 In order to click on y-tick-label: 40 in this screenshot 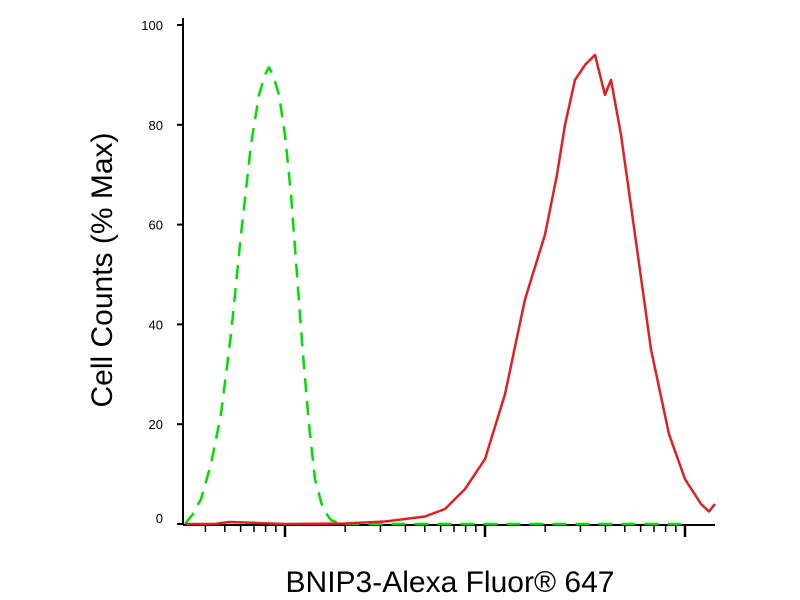, I will do `click(156, 324)`.